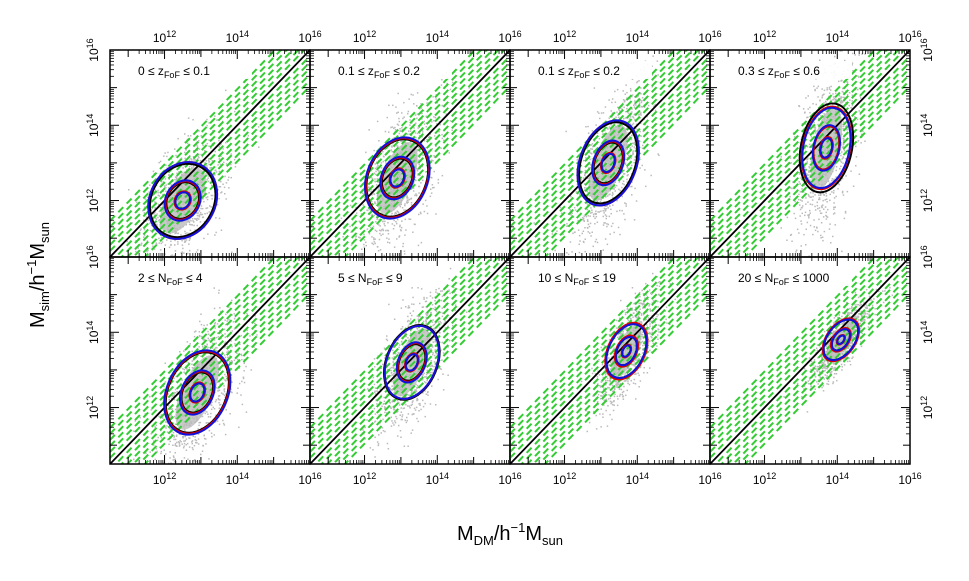 This screenshot has height=581, width=969. Describe the element at coordinates (210, 153) in the screenshot. I see `one-to-one-line` at that location.